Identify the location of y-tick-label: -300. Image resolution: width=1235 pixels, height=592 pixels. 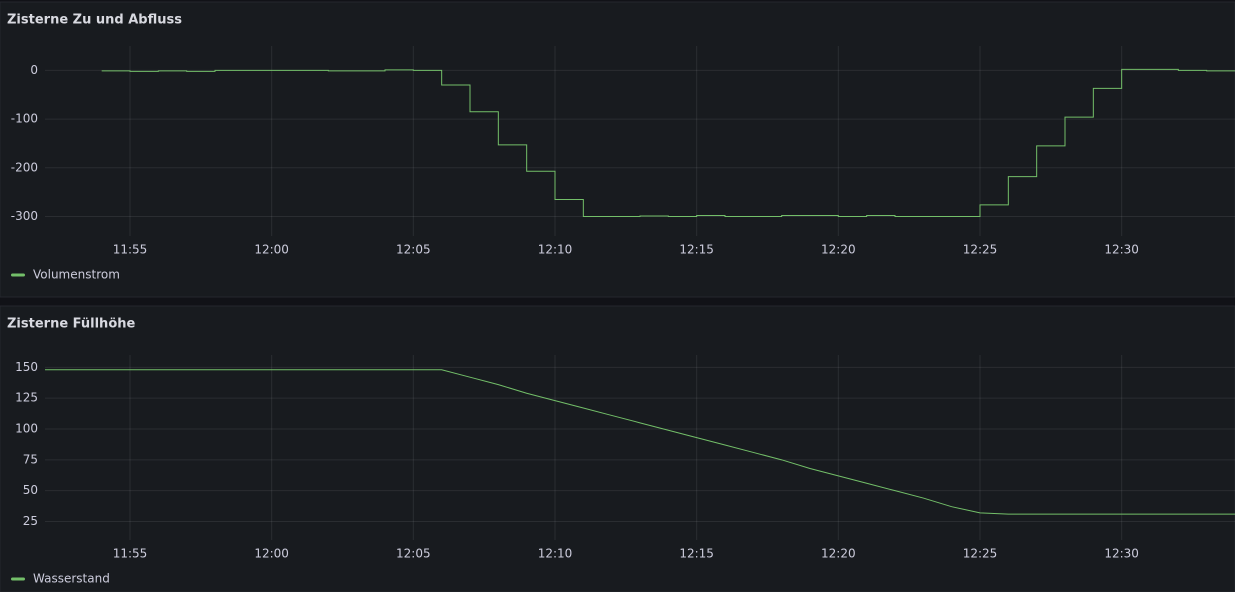
(24, 216).